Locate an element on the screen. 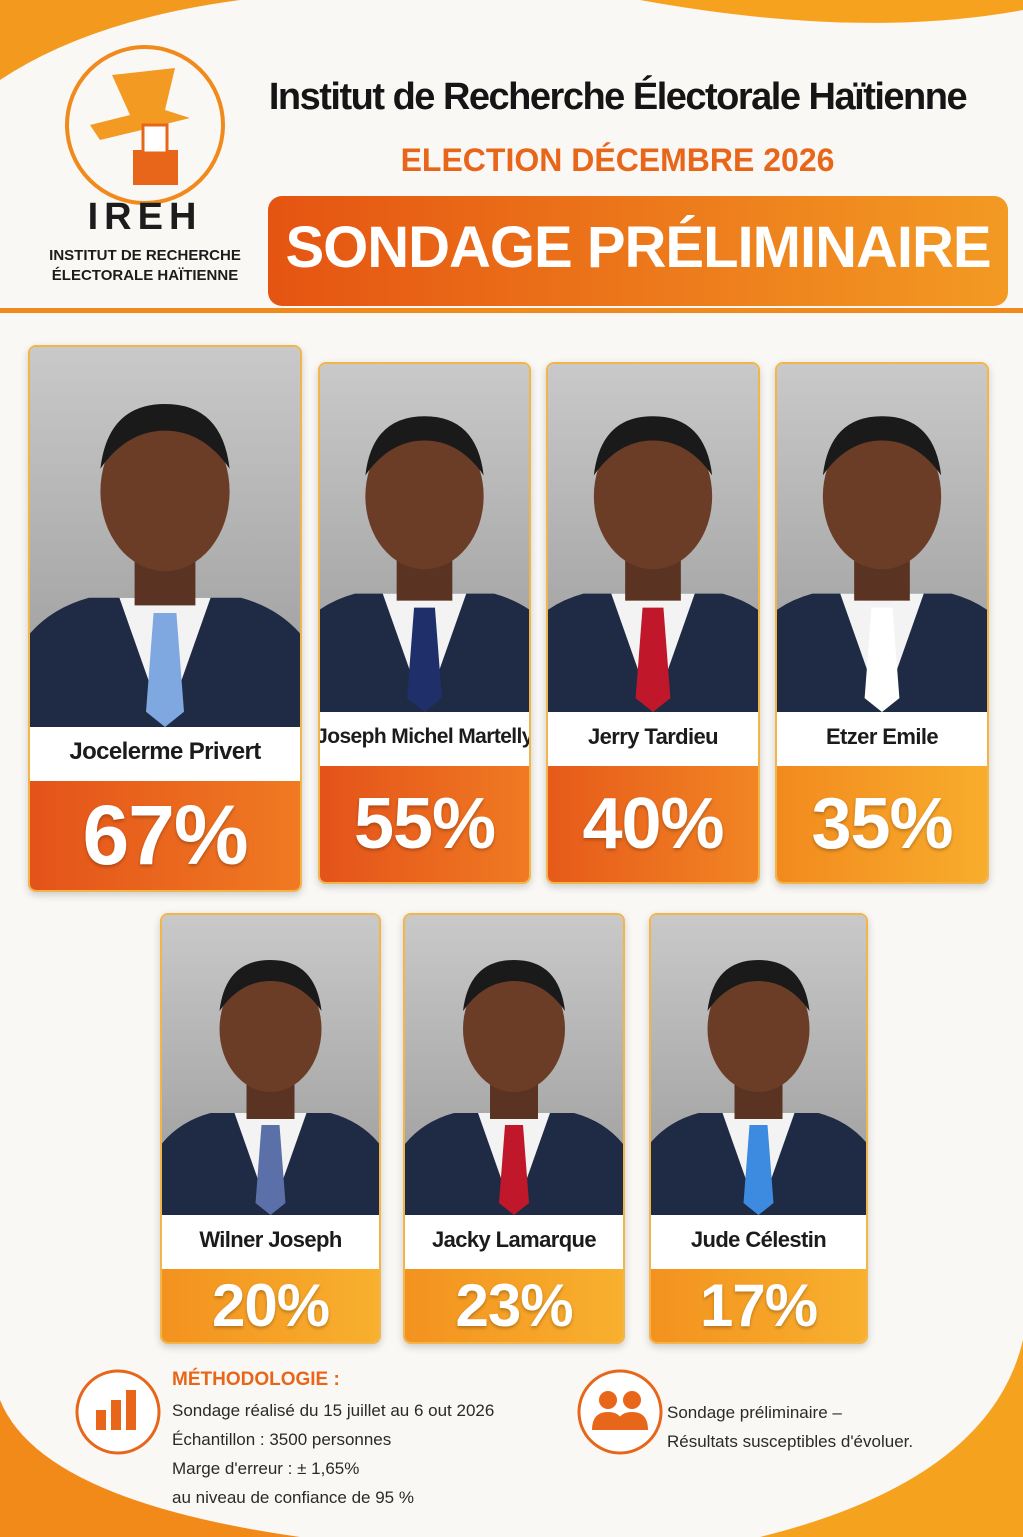 This screenshot has width=1023, height=1537. logo-ballot-box is located at coordinates (155, 167).